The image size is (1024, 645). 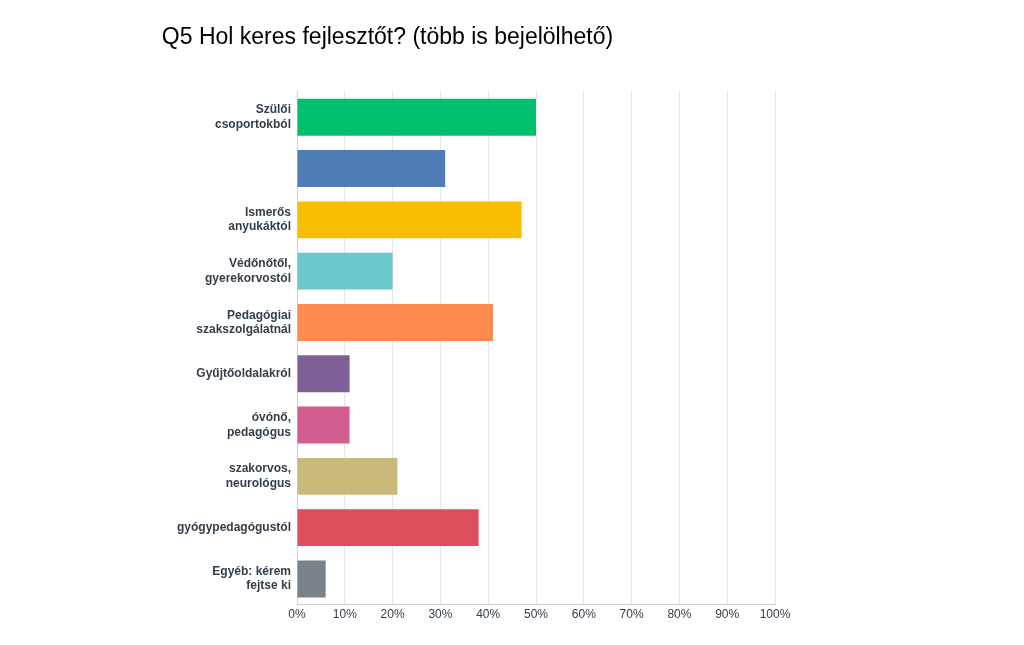 I want to click on x-tick-label: 50%, so click(x=536, y=614).